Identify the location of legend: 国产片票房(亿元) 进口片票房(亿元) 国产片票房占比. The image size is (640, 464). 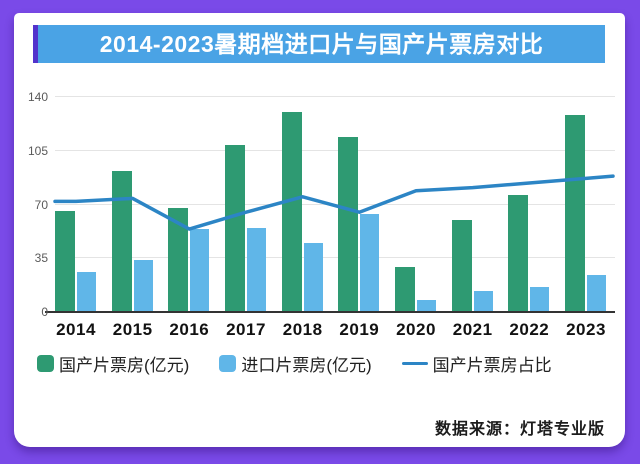
(294, 363).